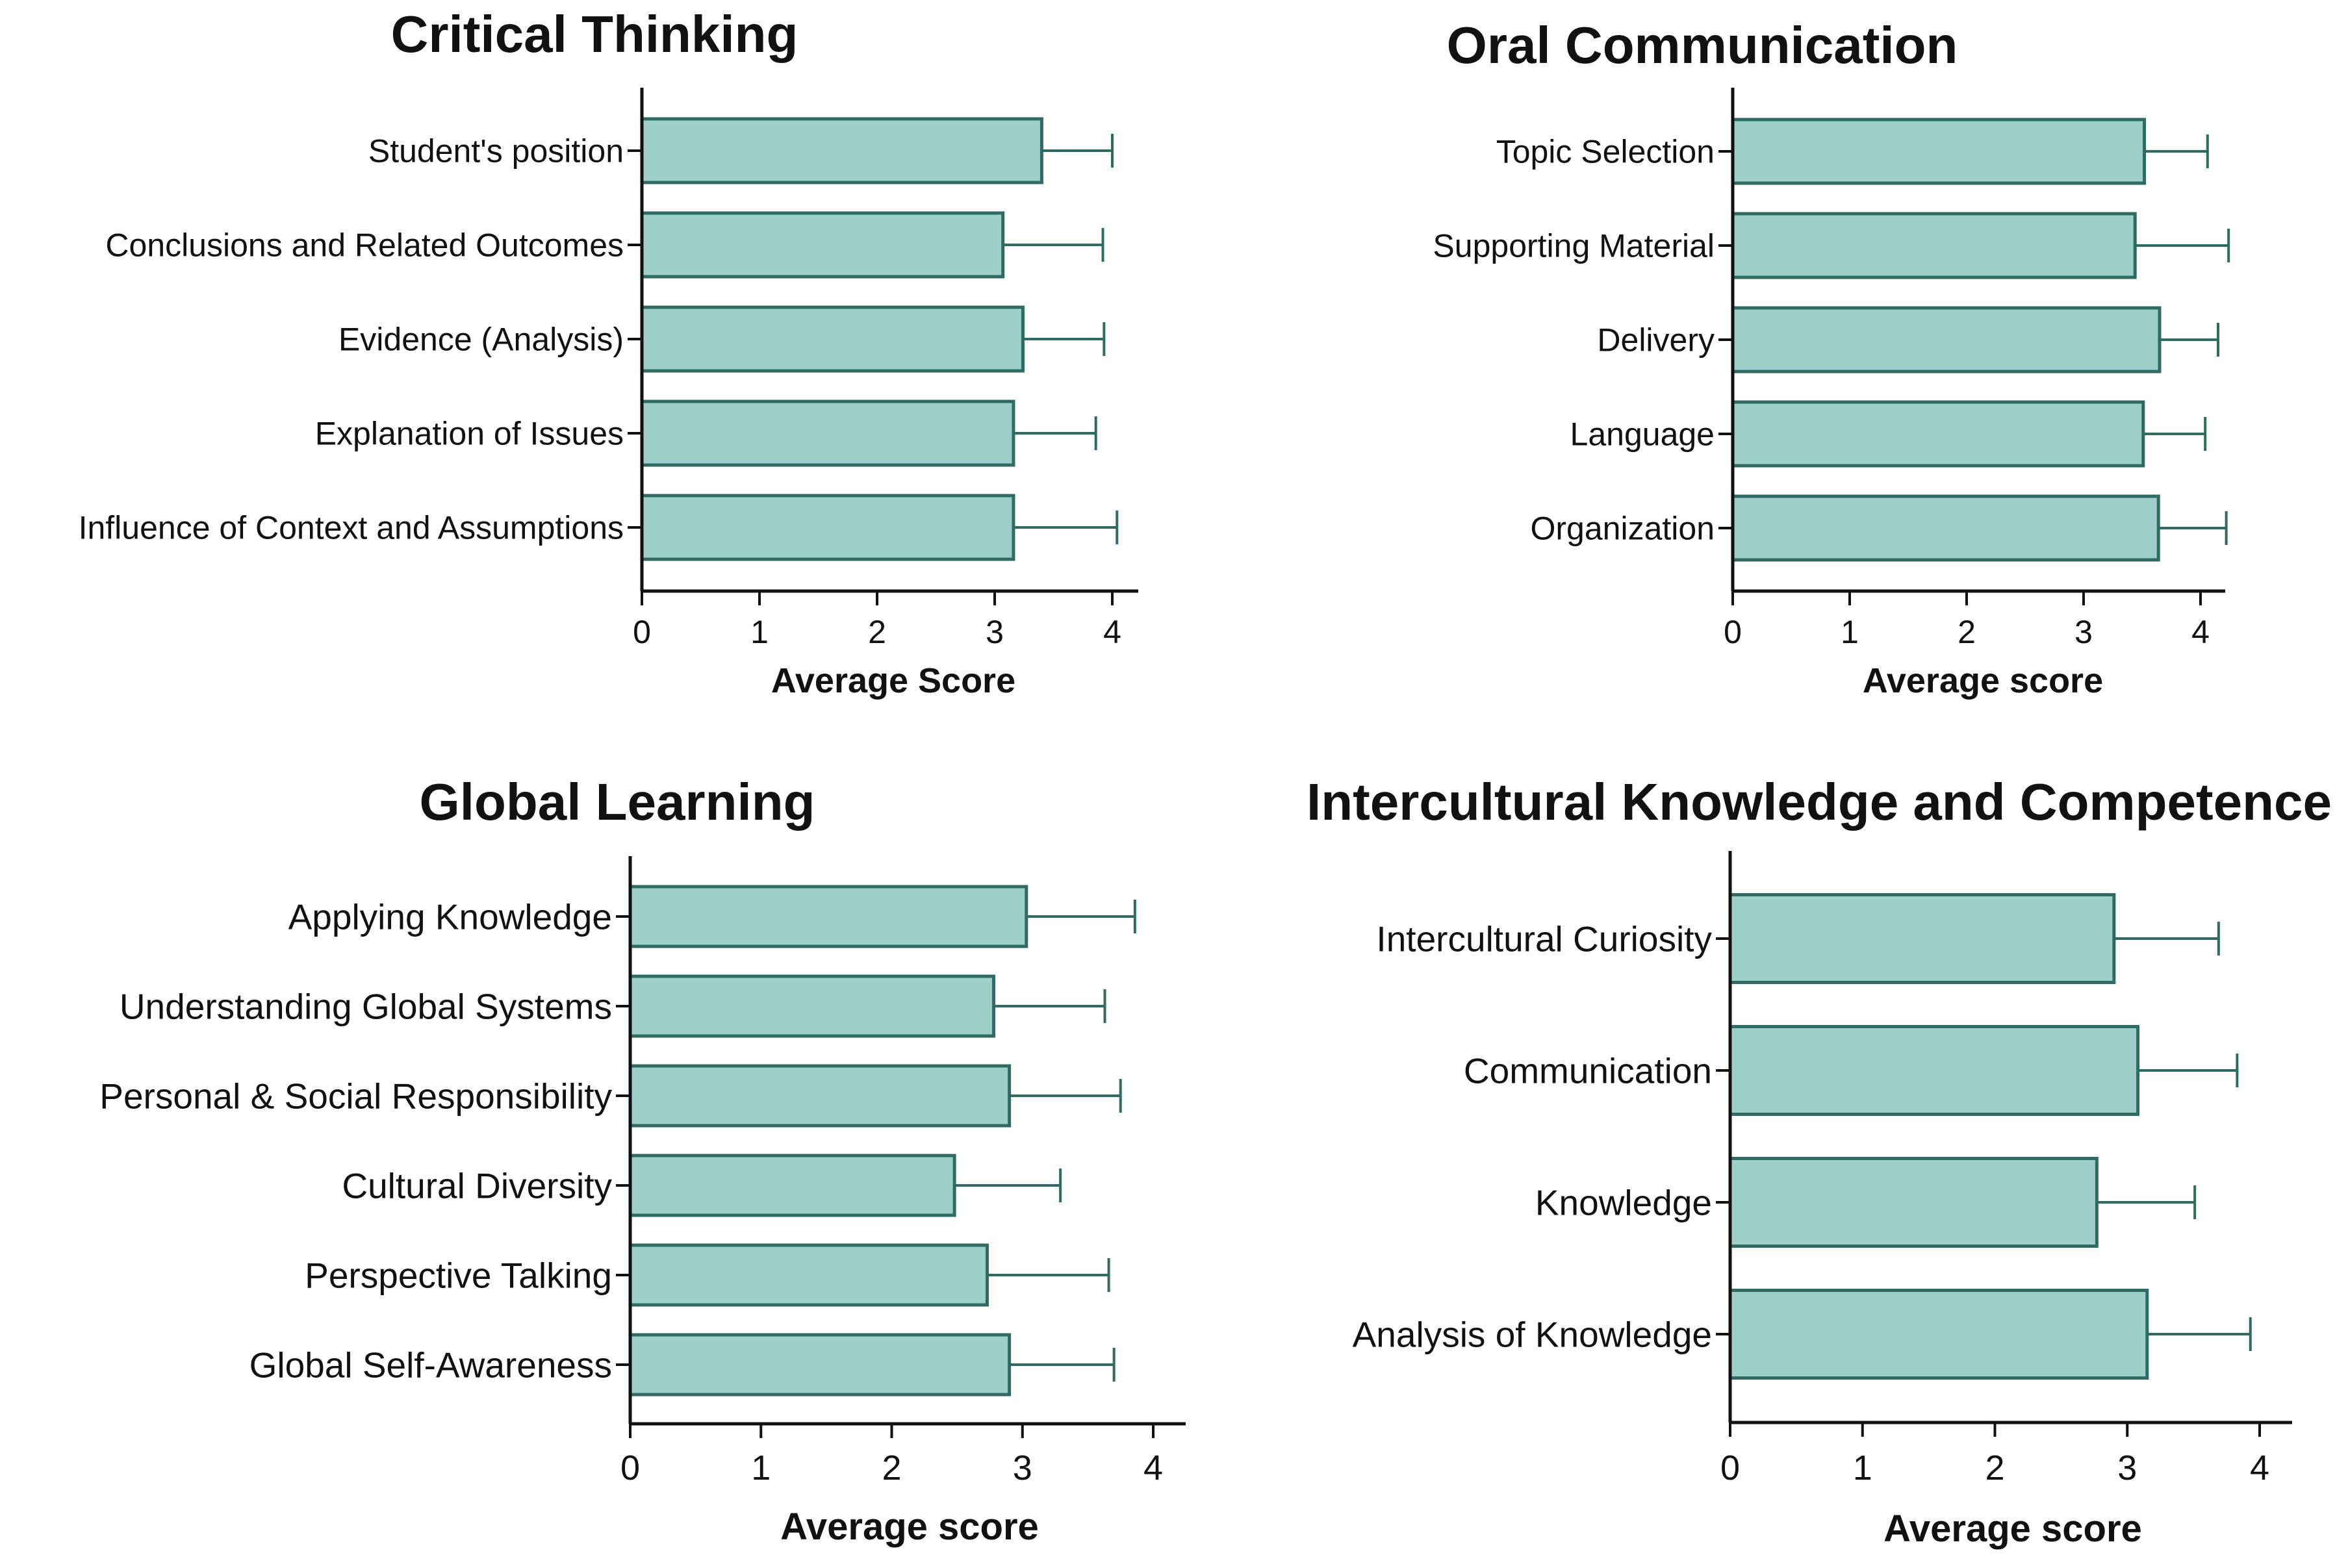 Image resolution: width=2348 pixels, height=1568 pixels. Describe the element at coordinates (1656, 340) in the screenshot. I see `category-label: Delivery` at that location.